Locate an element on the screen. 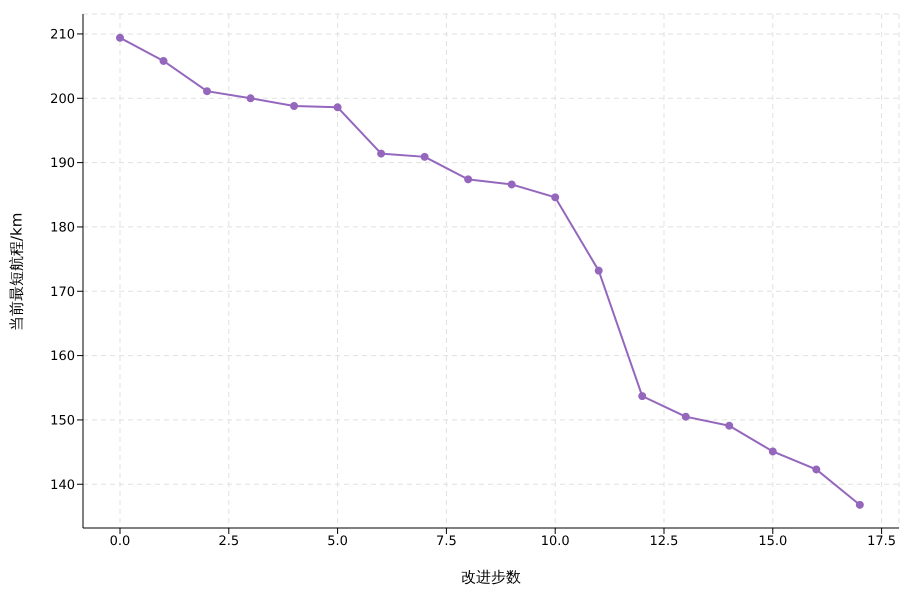 The image size is (923, 609). x-tick-label: 12.5 is located at coordinates (664, 542).